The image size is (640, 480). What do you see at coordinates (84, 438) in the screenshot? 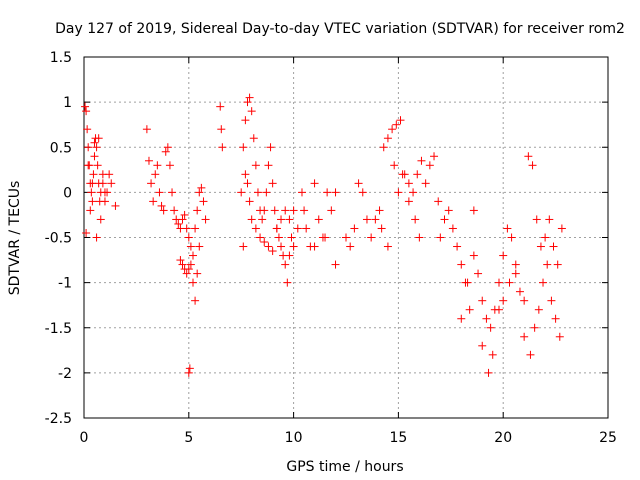
I see `x-tick-label: 0` at bounding box center [84, 438].